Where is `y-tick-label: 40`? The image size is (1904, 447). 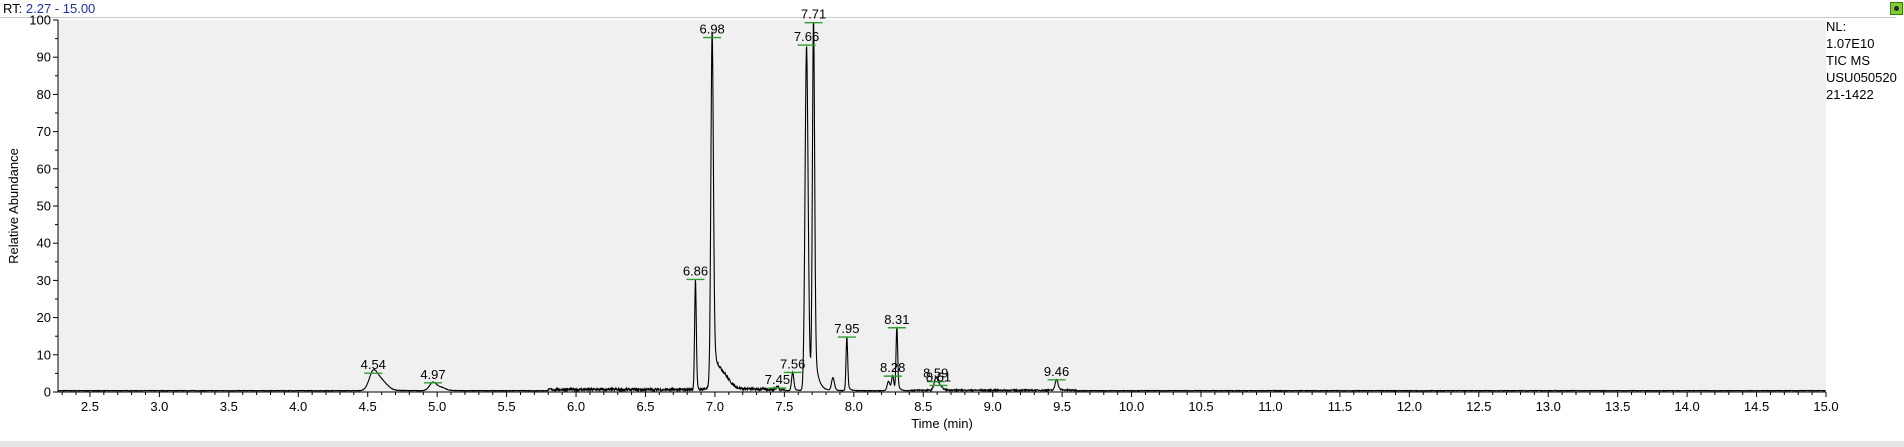
y-tick-label: 40 is located at coordinates (44, 243).